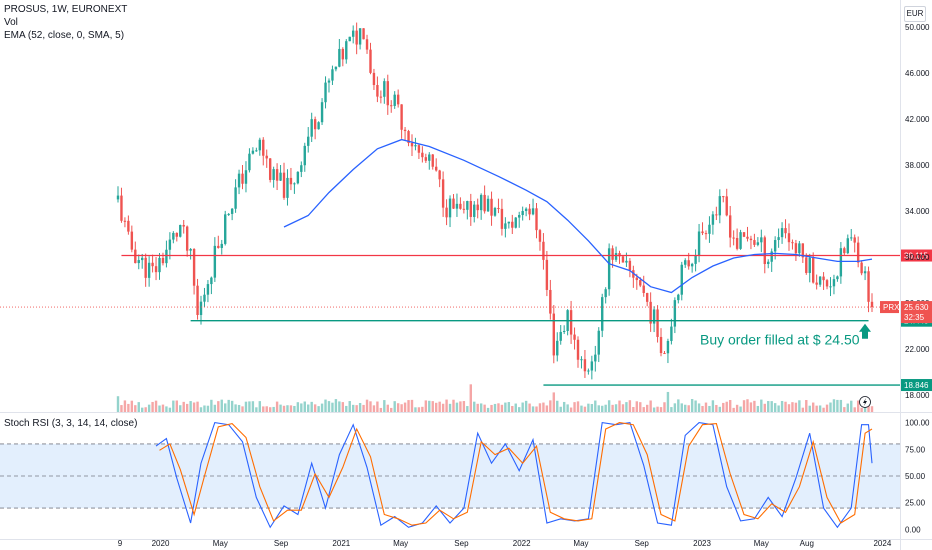 This screenshot has width=932, height=550. What do you see at coordinates (917, 211) in the screenshot?
I see `price-tick-label: 34.000` at bounding box center [917, 211].